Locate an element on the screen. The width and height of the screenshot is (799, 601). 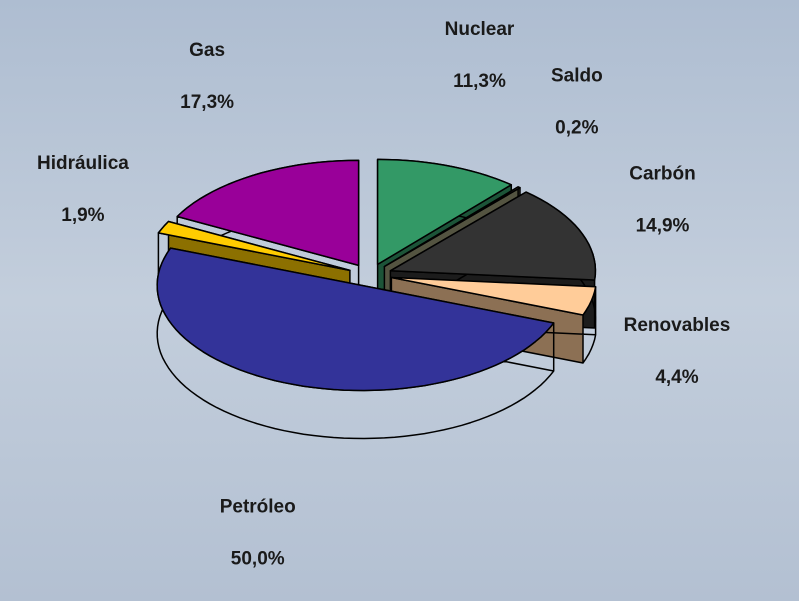
value-label: 17,3% is located at coordinates (207, 102).